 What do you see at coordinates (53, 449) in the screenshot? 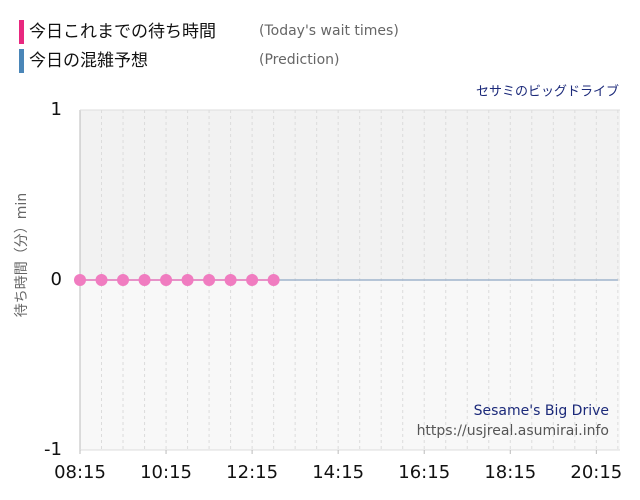
I see `y-tick-label: -1` at bounding box center [53, 449].